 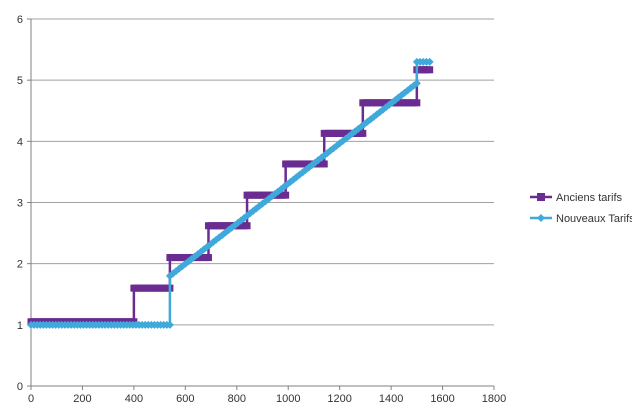 I want to click on x-tick-label: 1400, so click(x=391, y=398).